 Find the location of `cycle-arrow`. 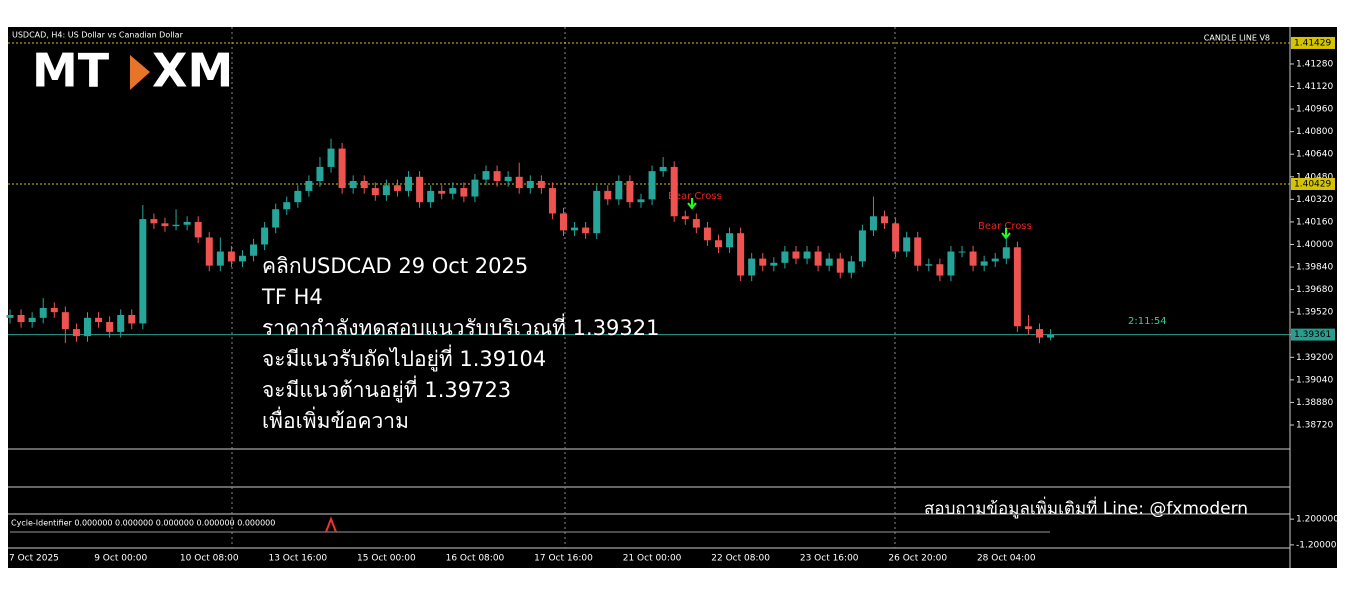

cycle-arrow is located at coordinates (331, 524).